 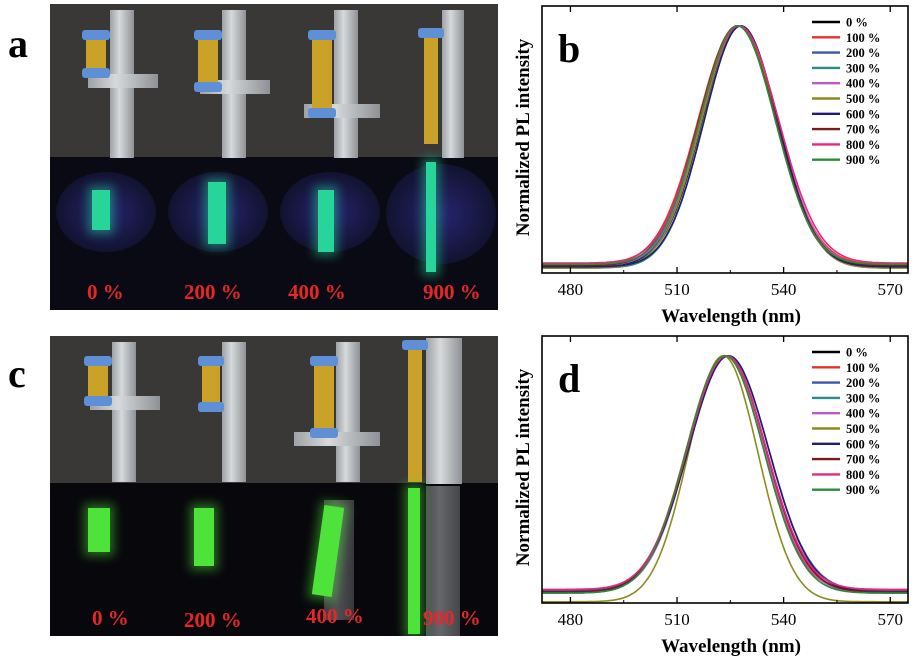 What do you see at coordinates (18, 43) in the screenshot?
I see `panel-letter-a: a` at bounding box center [18, 43].